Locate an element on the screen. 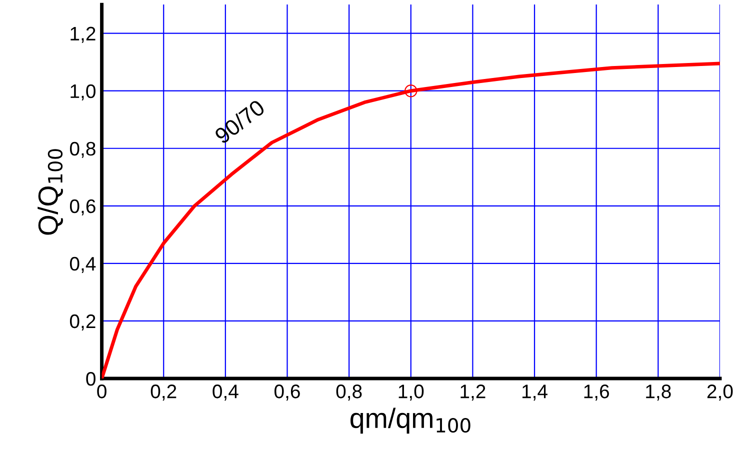 This screenshot has height=456, width=743. y-tick-label: 1,0 is located at coordinates (83, 92).